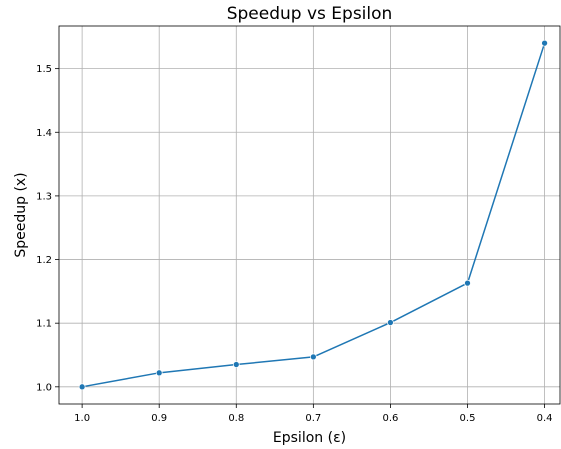 The image size is (561, 449). I want to click on y-tick-label: 1.3, so click(44, 196).